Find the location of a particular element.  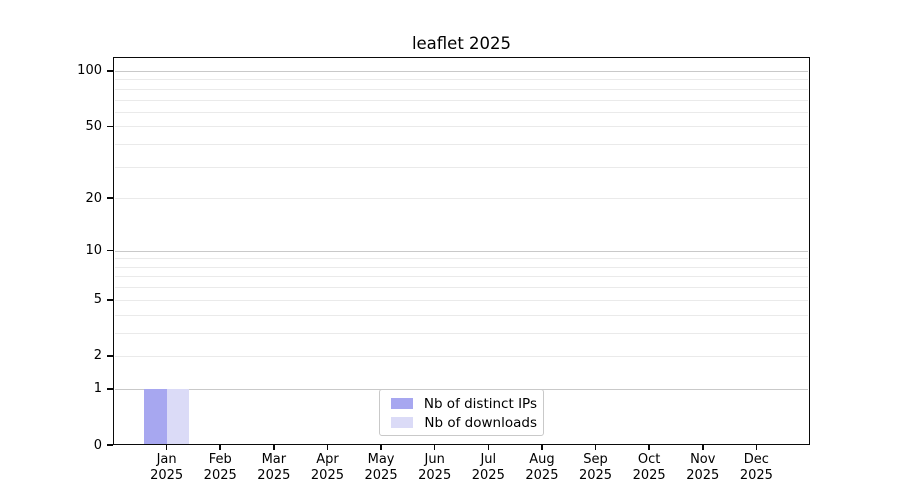

x-tick-label-nov: Nov 2025 is located at coordinates (703, 468).